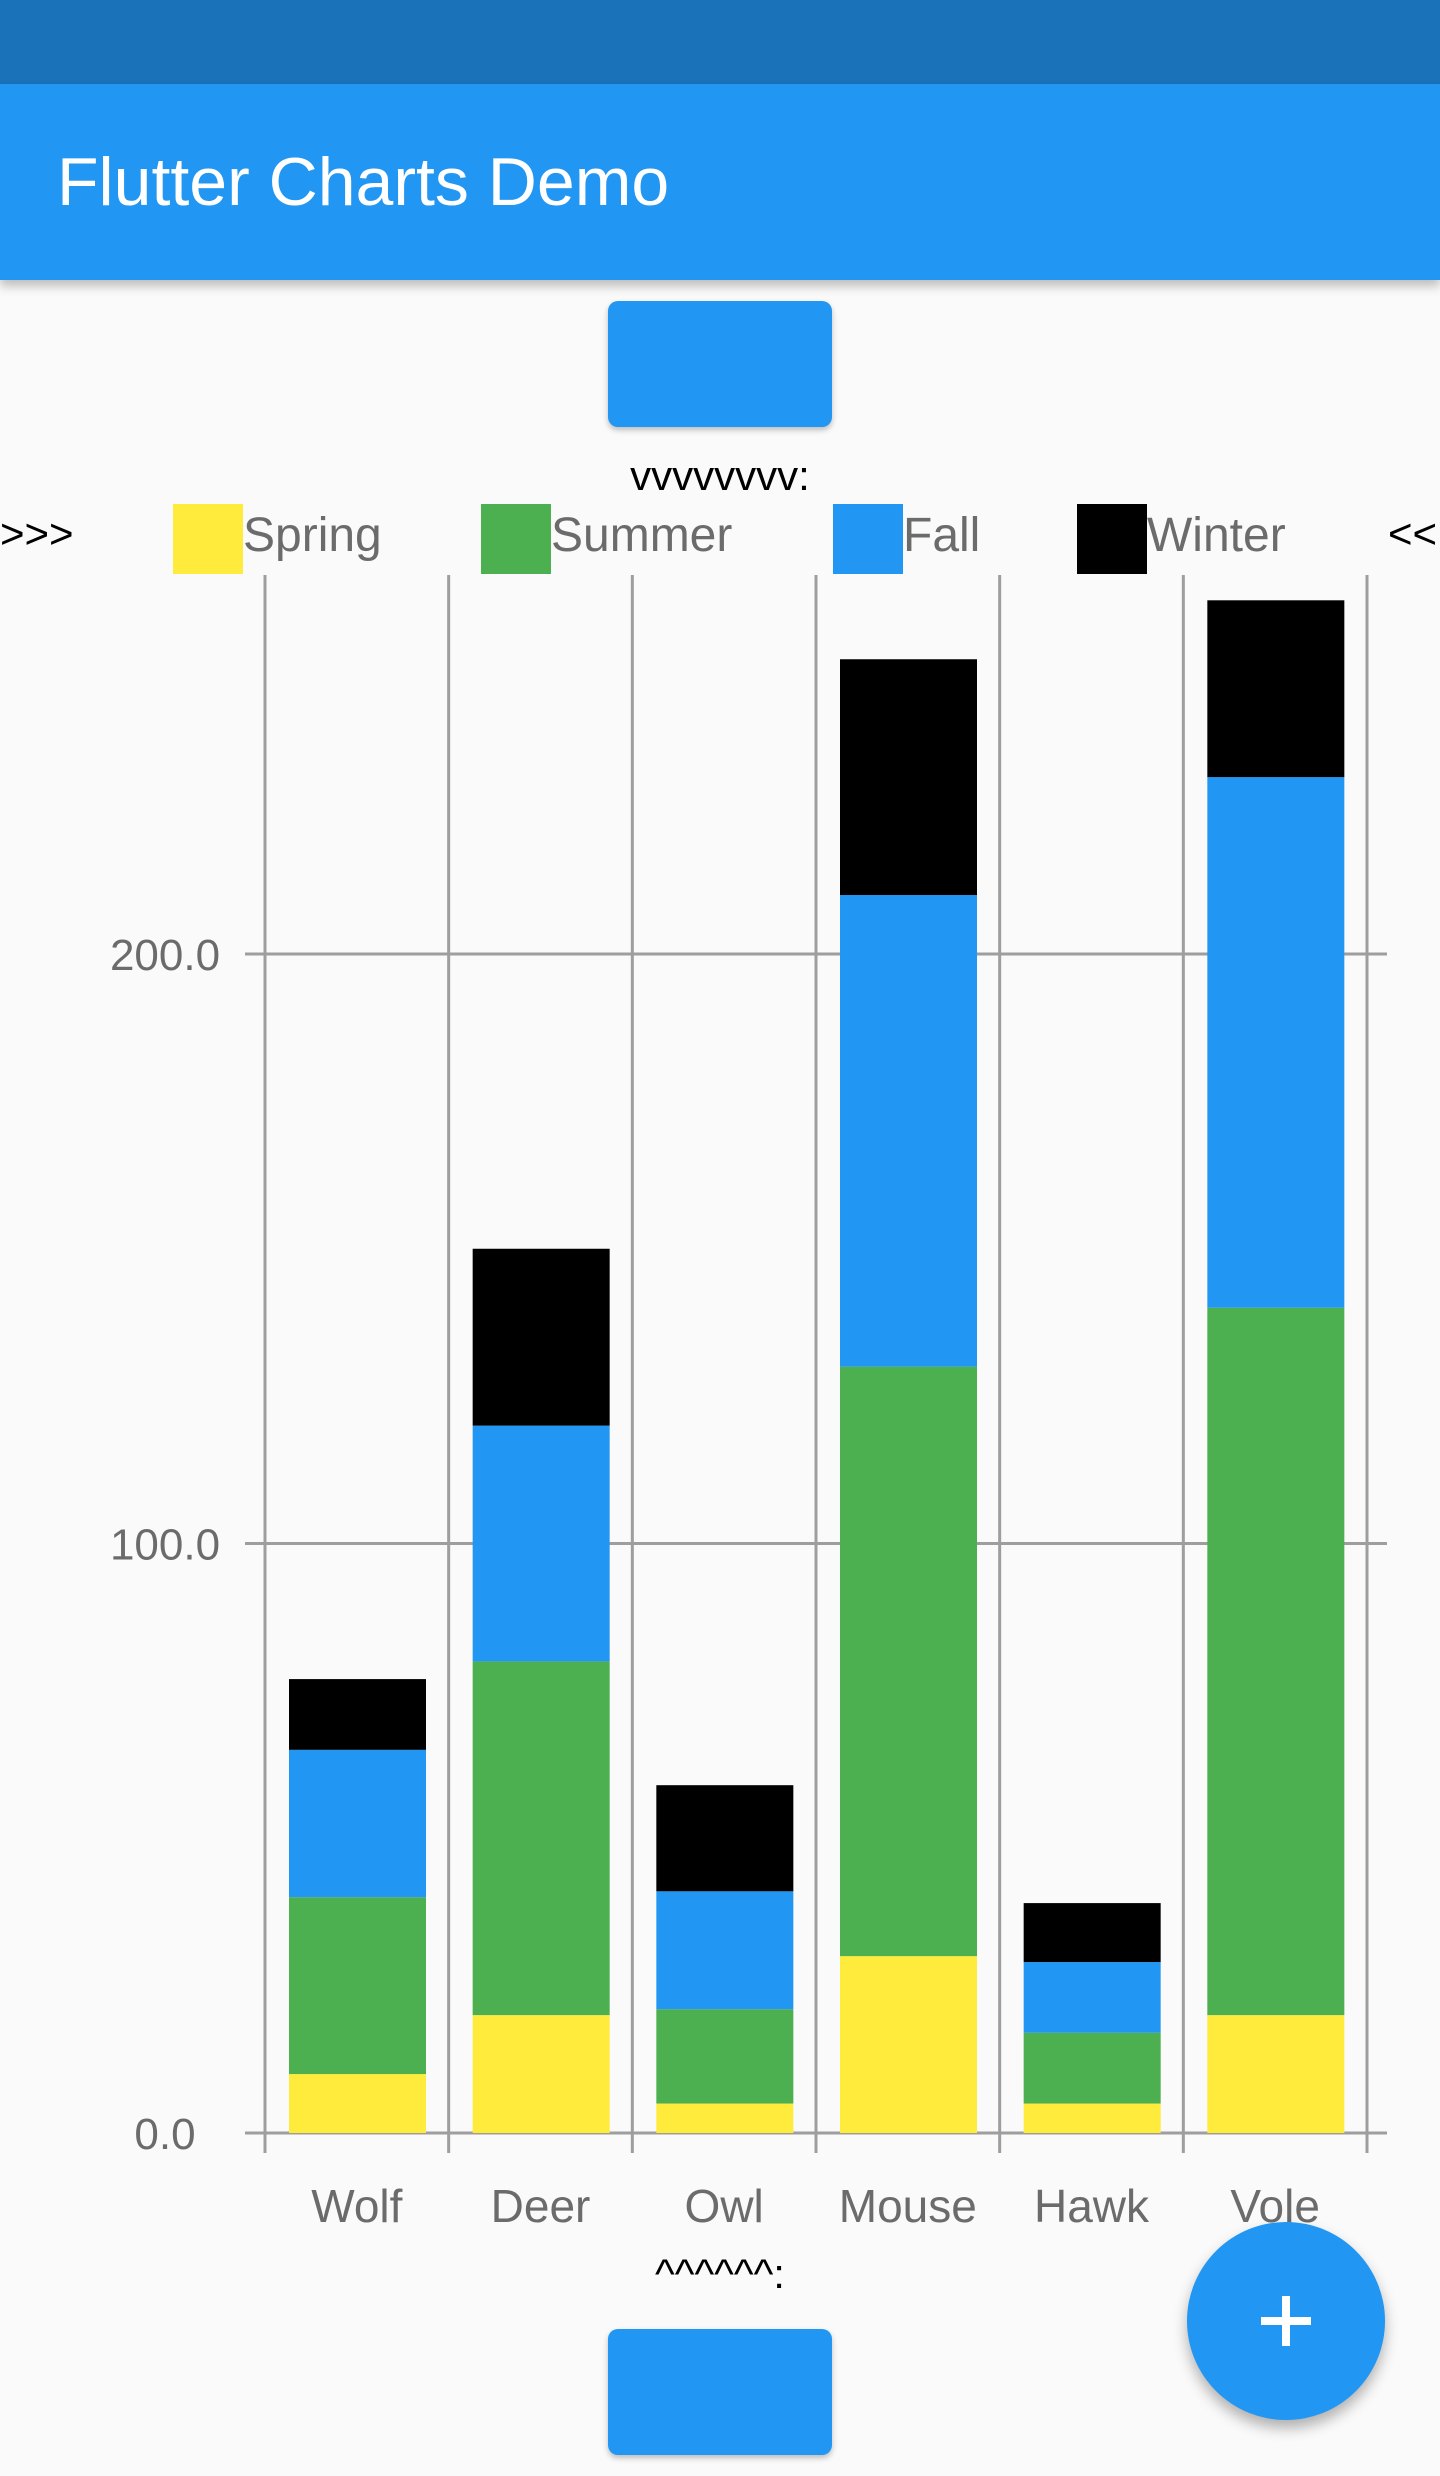 The height and width of the screenshot is (2476, 1440). What do you see at coordinates (1092, 2068) in the screenshot?
I see `bar-hawk-summer` at bounding box center [1092, 2068].